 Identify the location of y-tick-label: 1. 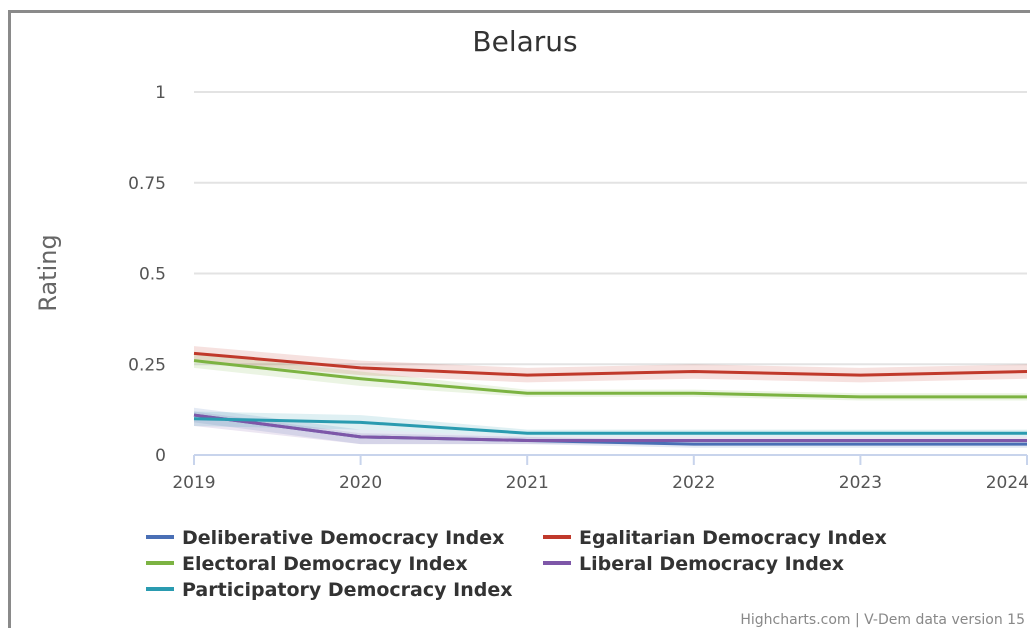
(160, 93).